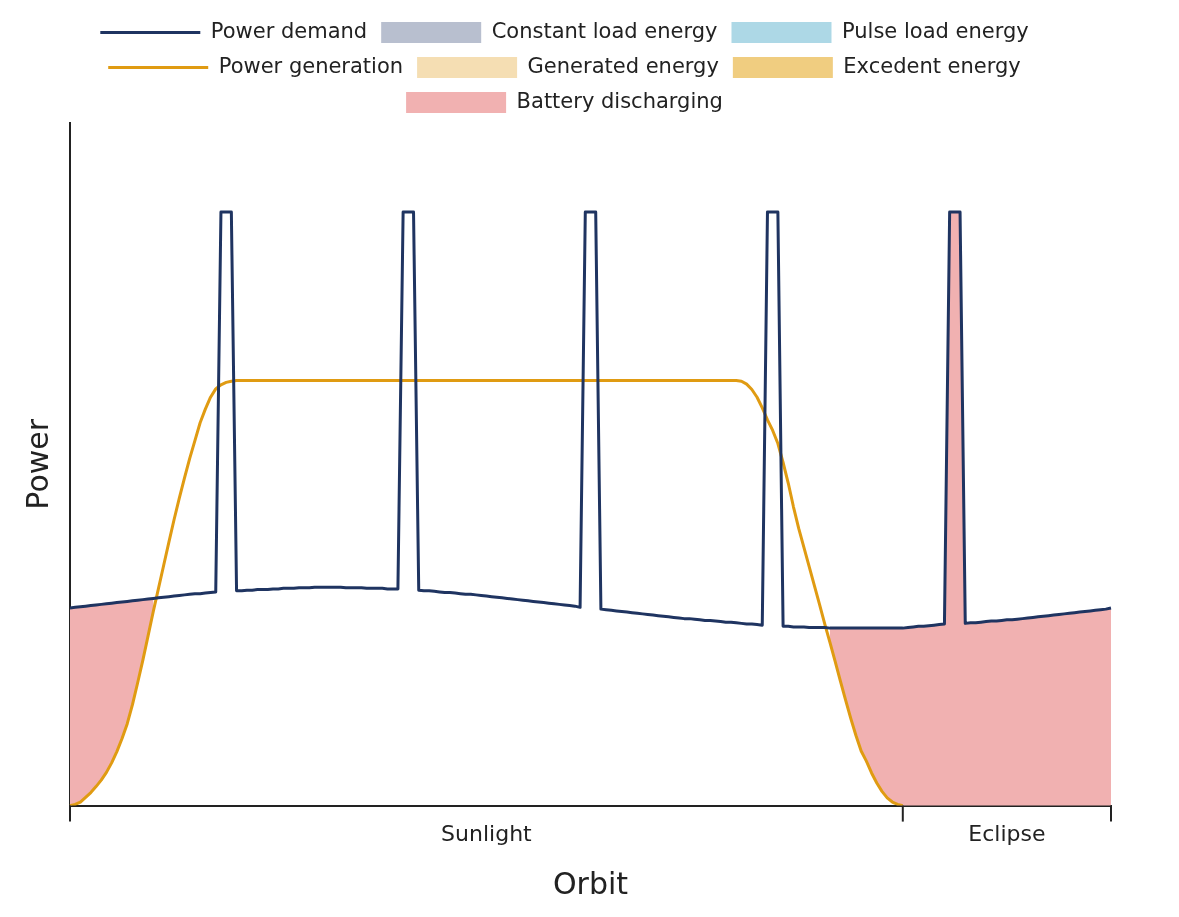  I want to click on x-tick-label: Eclipse, so click(1007, 833).